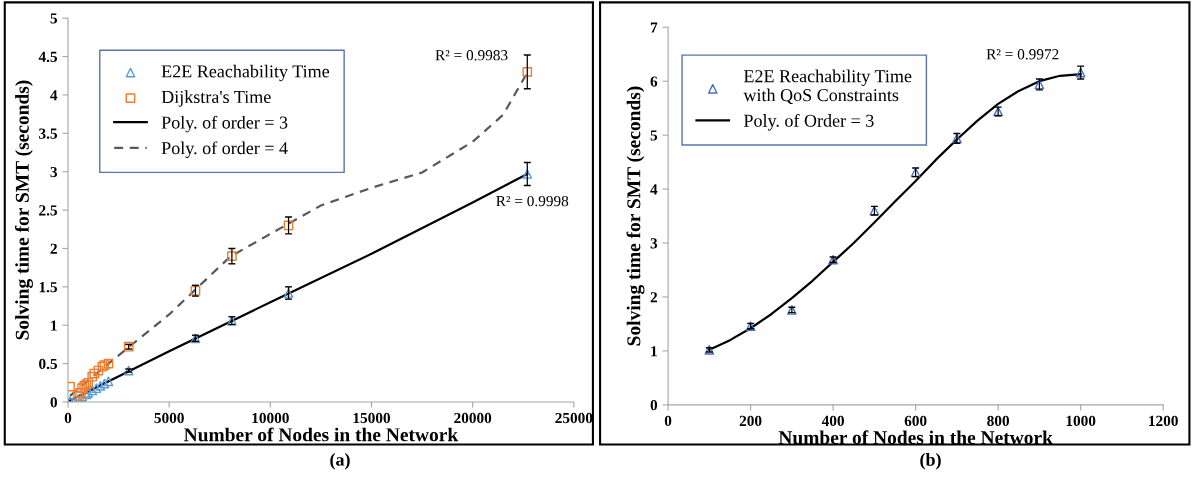 The height and width of the screenshot is (478, 1193). Describe the element at coordinates (654, 27) in the screenshot. I see `y-tick-label: 7` at that location.